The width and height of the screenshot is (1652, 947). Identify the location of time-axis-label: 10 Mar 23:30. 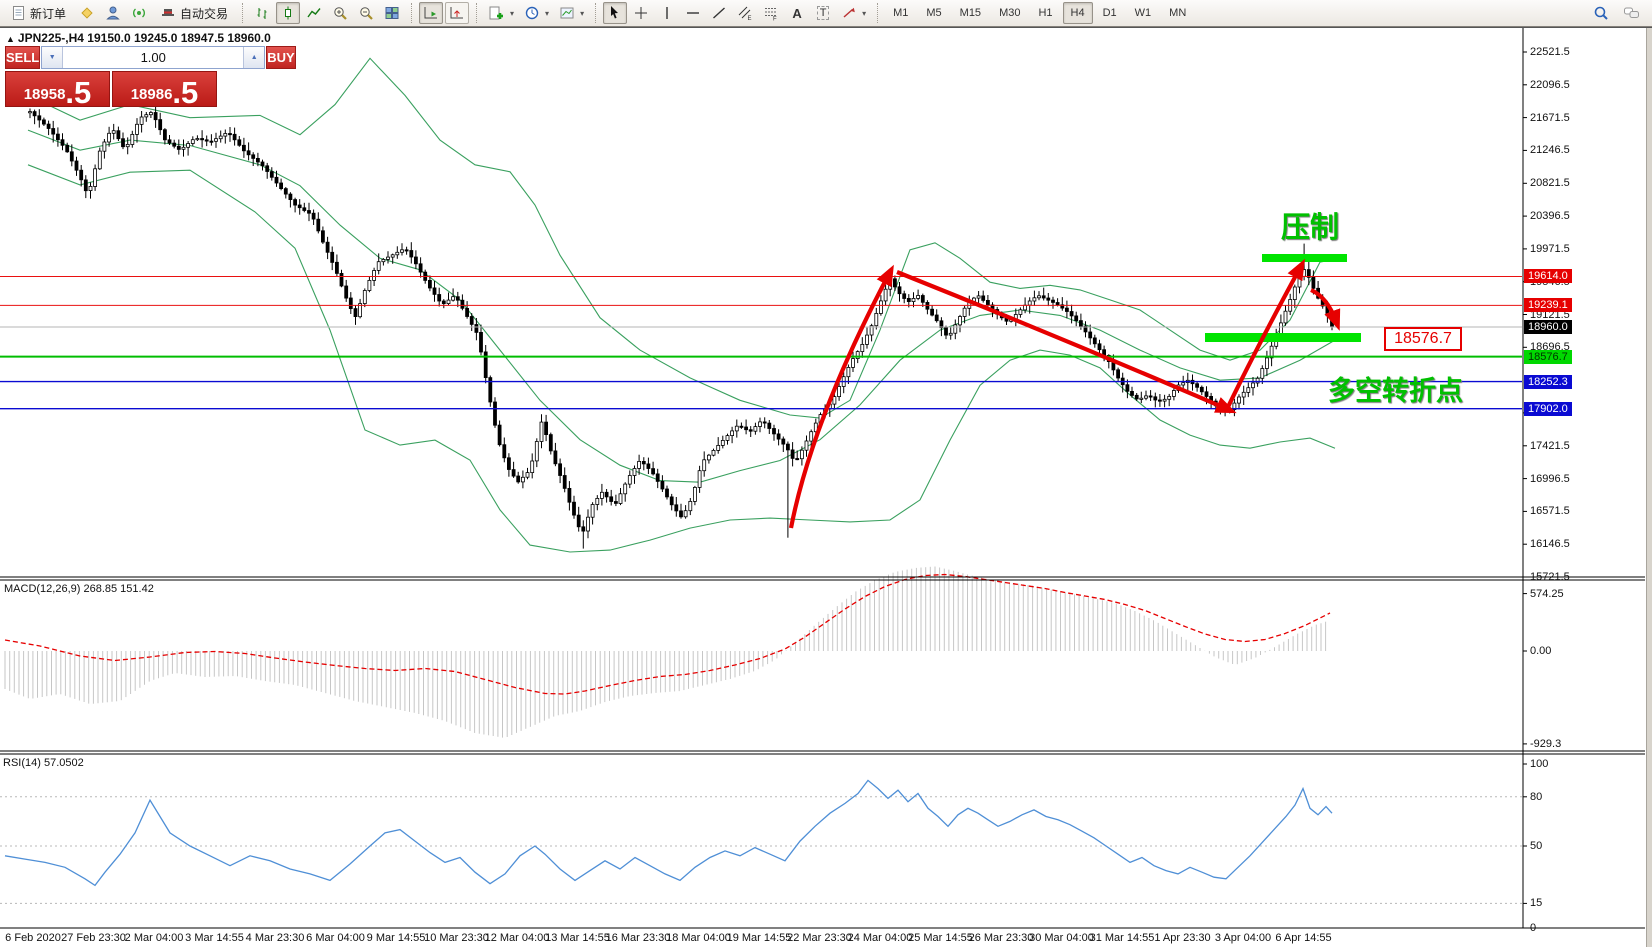
(456, 938).